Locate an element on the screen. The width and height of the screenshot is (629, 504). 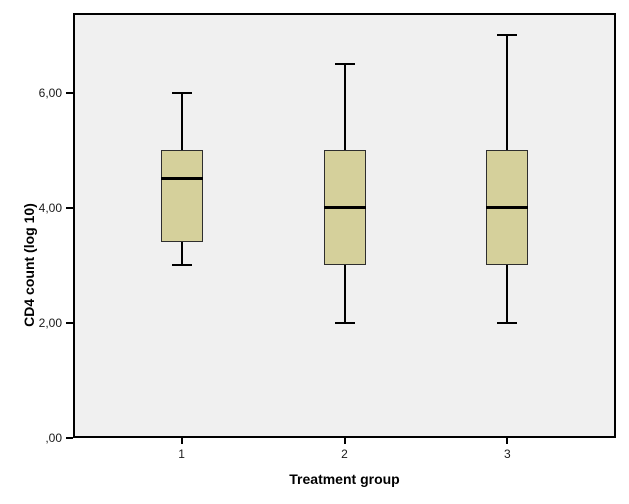
y-axis-tick-label: 4,00 is located at coordinates (50, 207).